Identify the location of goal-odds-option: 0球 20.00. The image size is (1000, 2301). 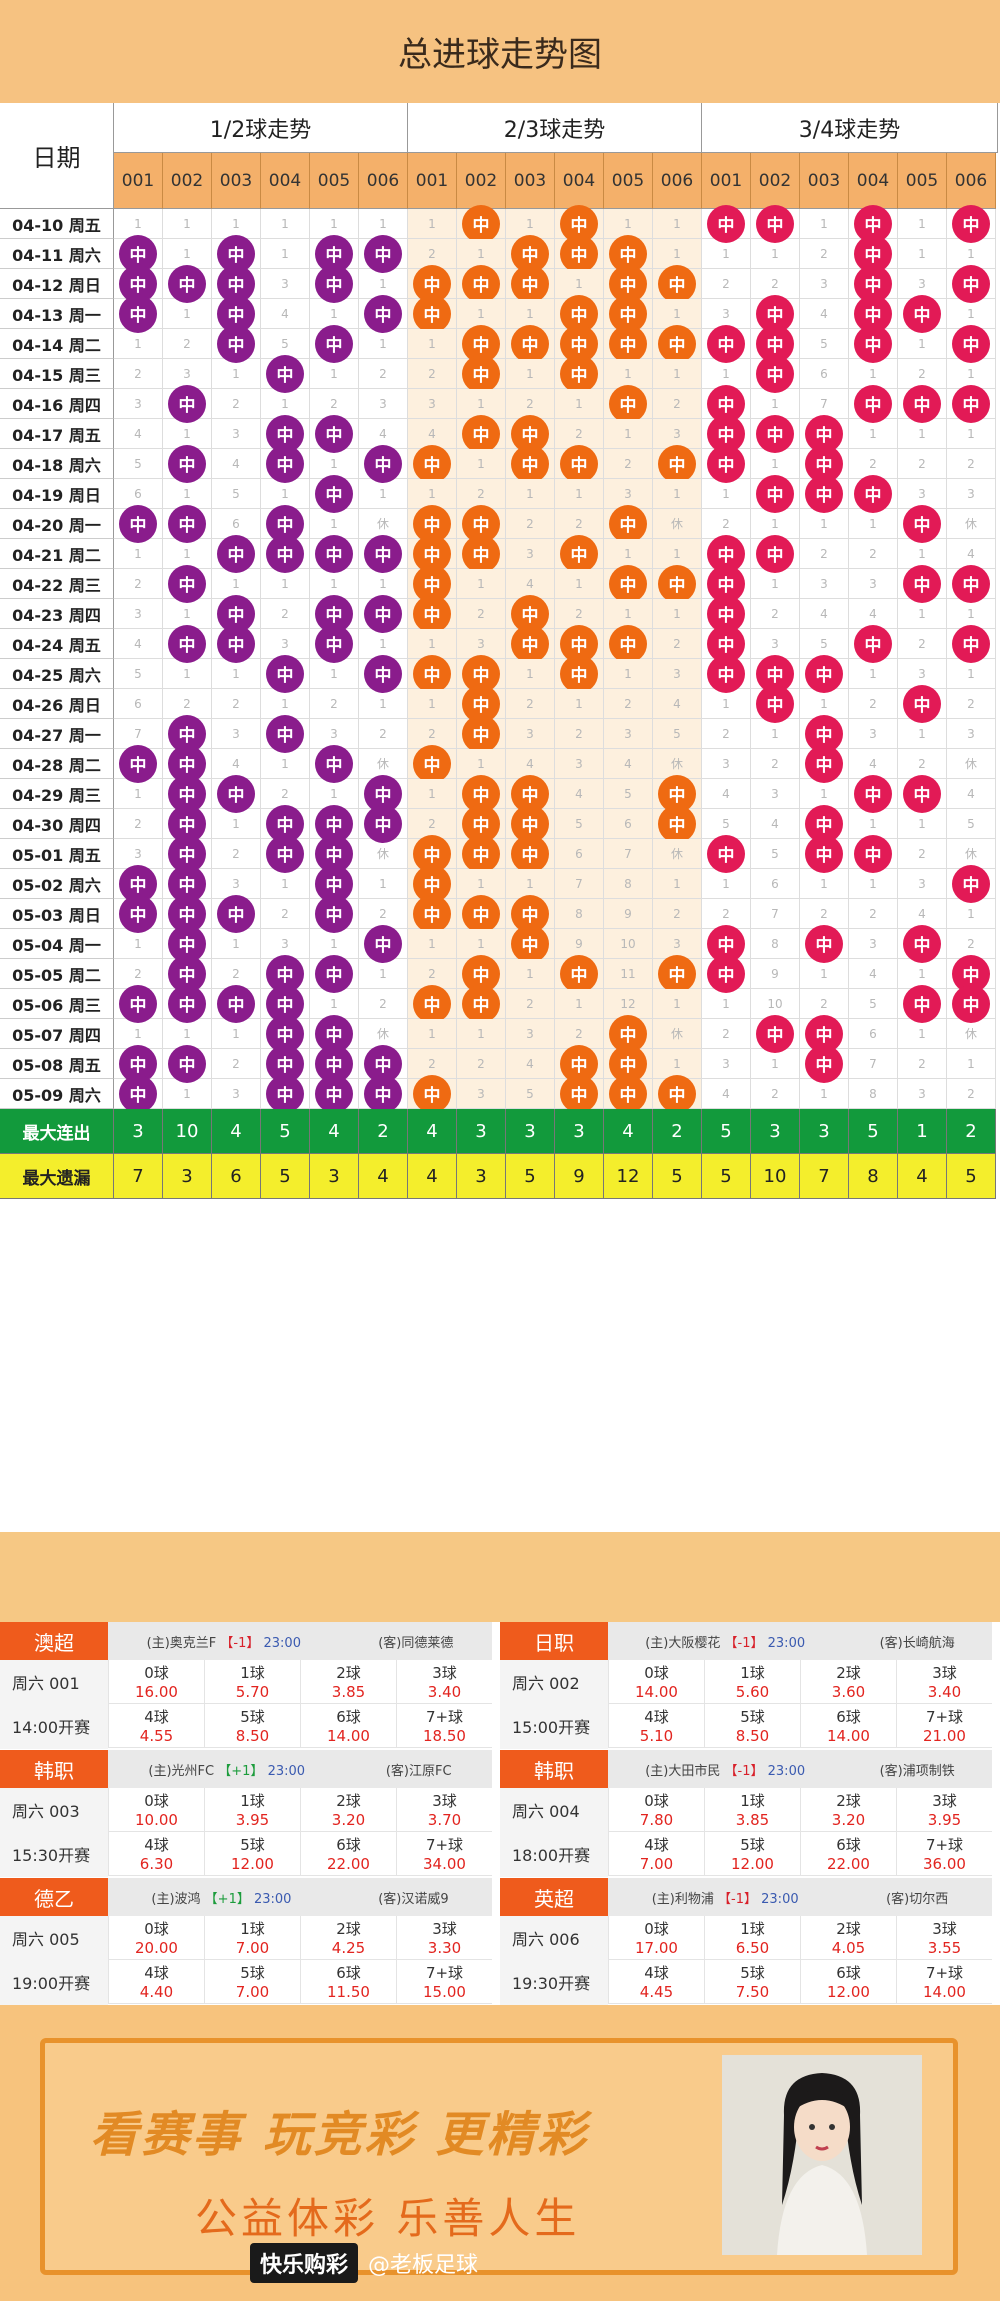
(156, 1938).